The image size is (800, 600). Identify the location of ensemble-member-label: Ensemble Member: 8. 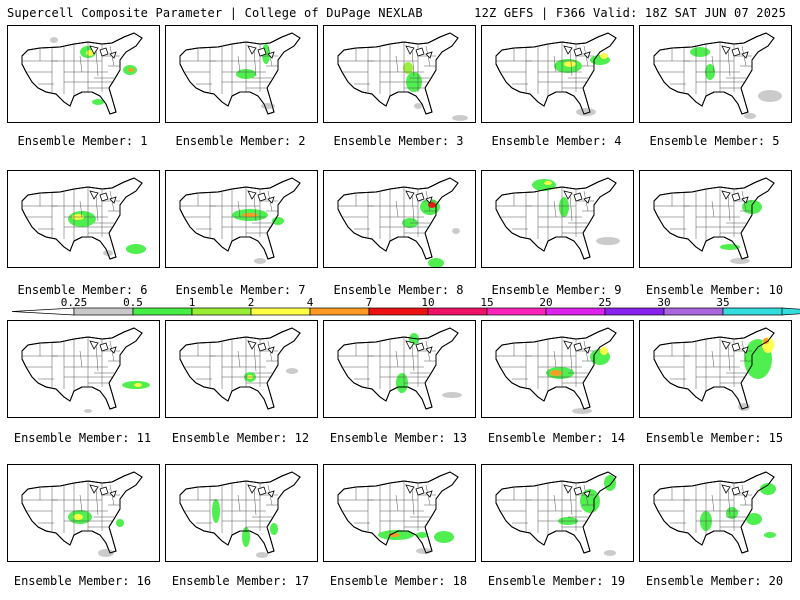
(398, 290).